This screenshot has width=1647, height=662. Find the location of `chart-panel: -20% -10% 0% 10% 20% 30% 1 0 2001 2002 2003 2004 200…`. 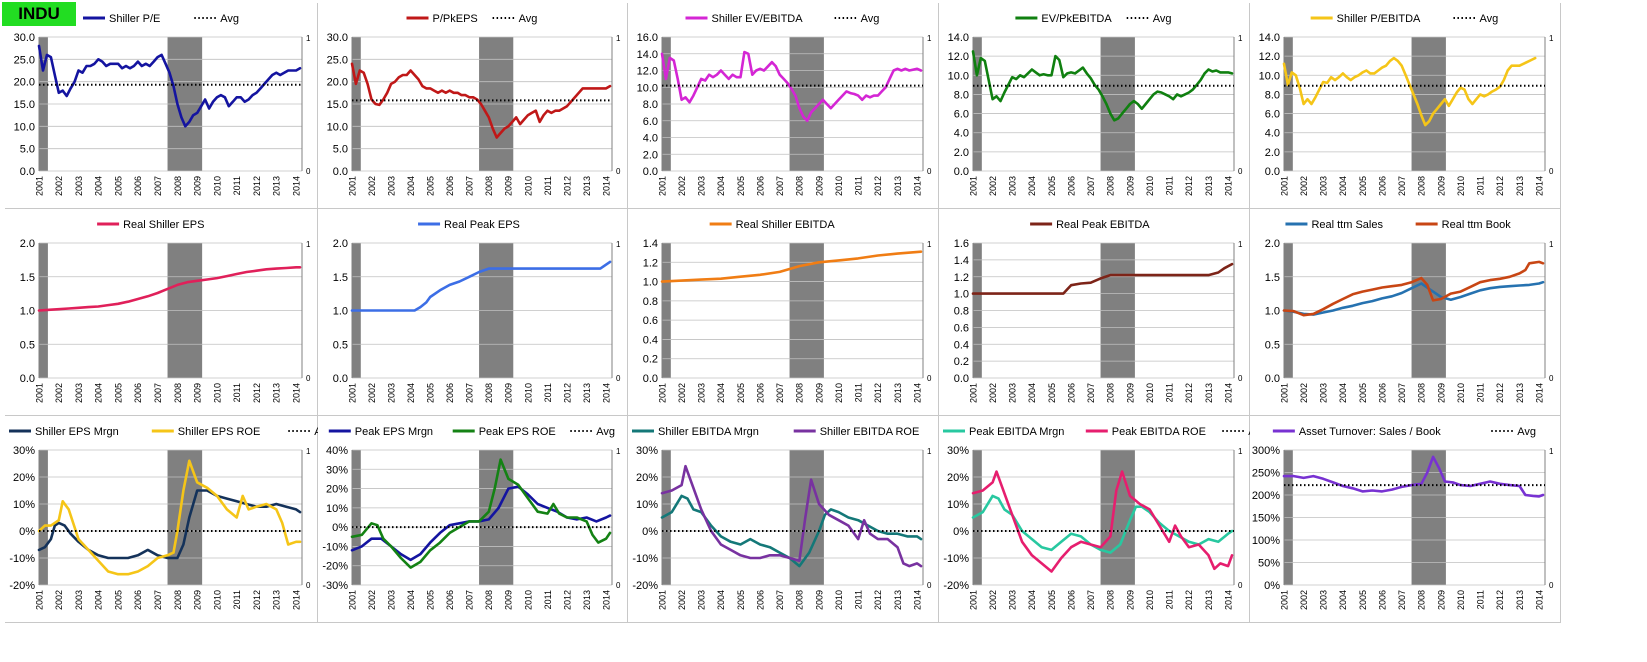

chart-panel: -20% -10% 0% 10% 20% 30% 1 0 2001 2002 2003 2004 200… is located at coordinates (1094, 519).